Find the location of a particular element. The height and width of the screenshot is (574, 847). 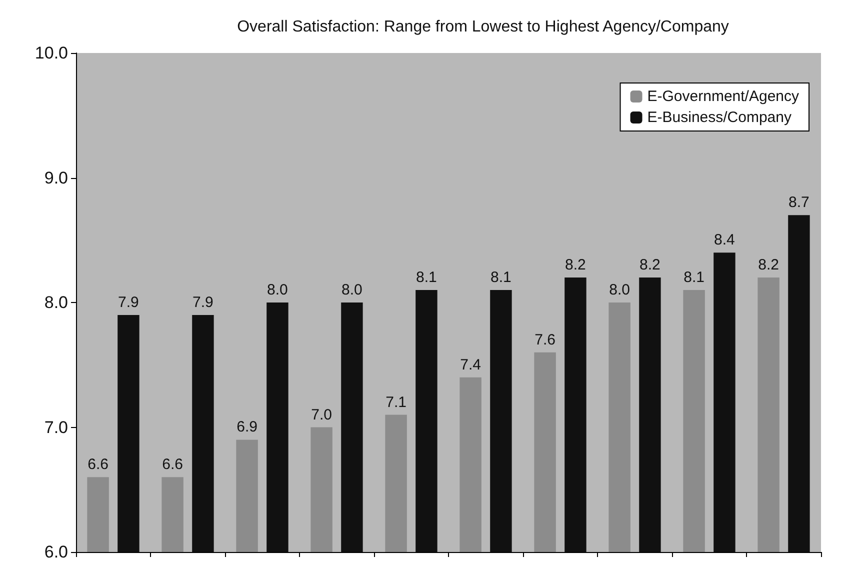

legend-label: E-Business/Company is located at coordinates (719, 117).